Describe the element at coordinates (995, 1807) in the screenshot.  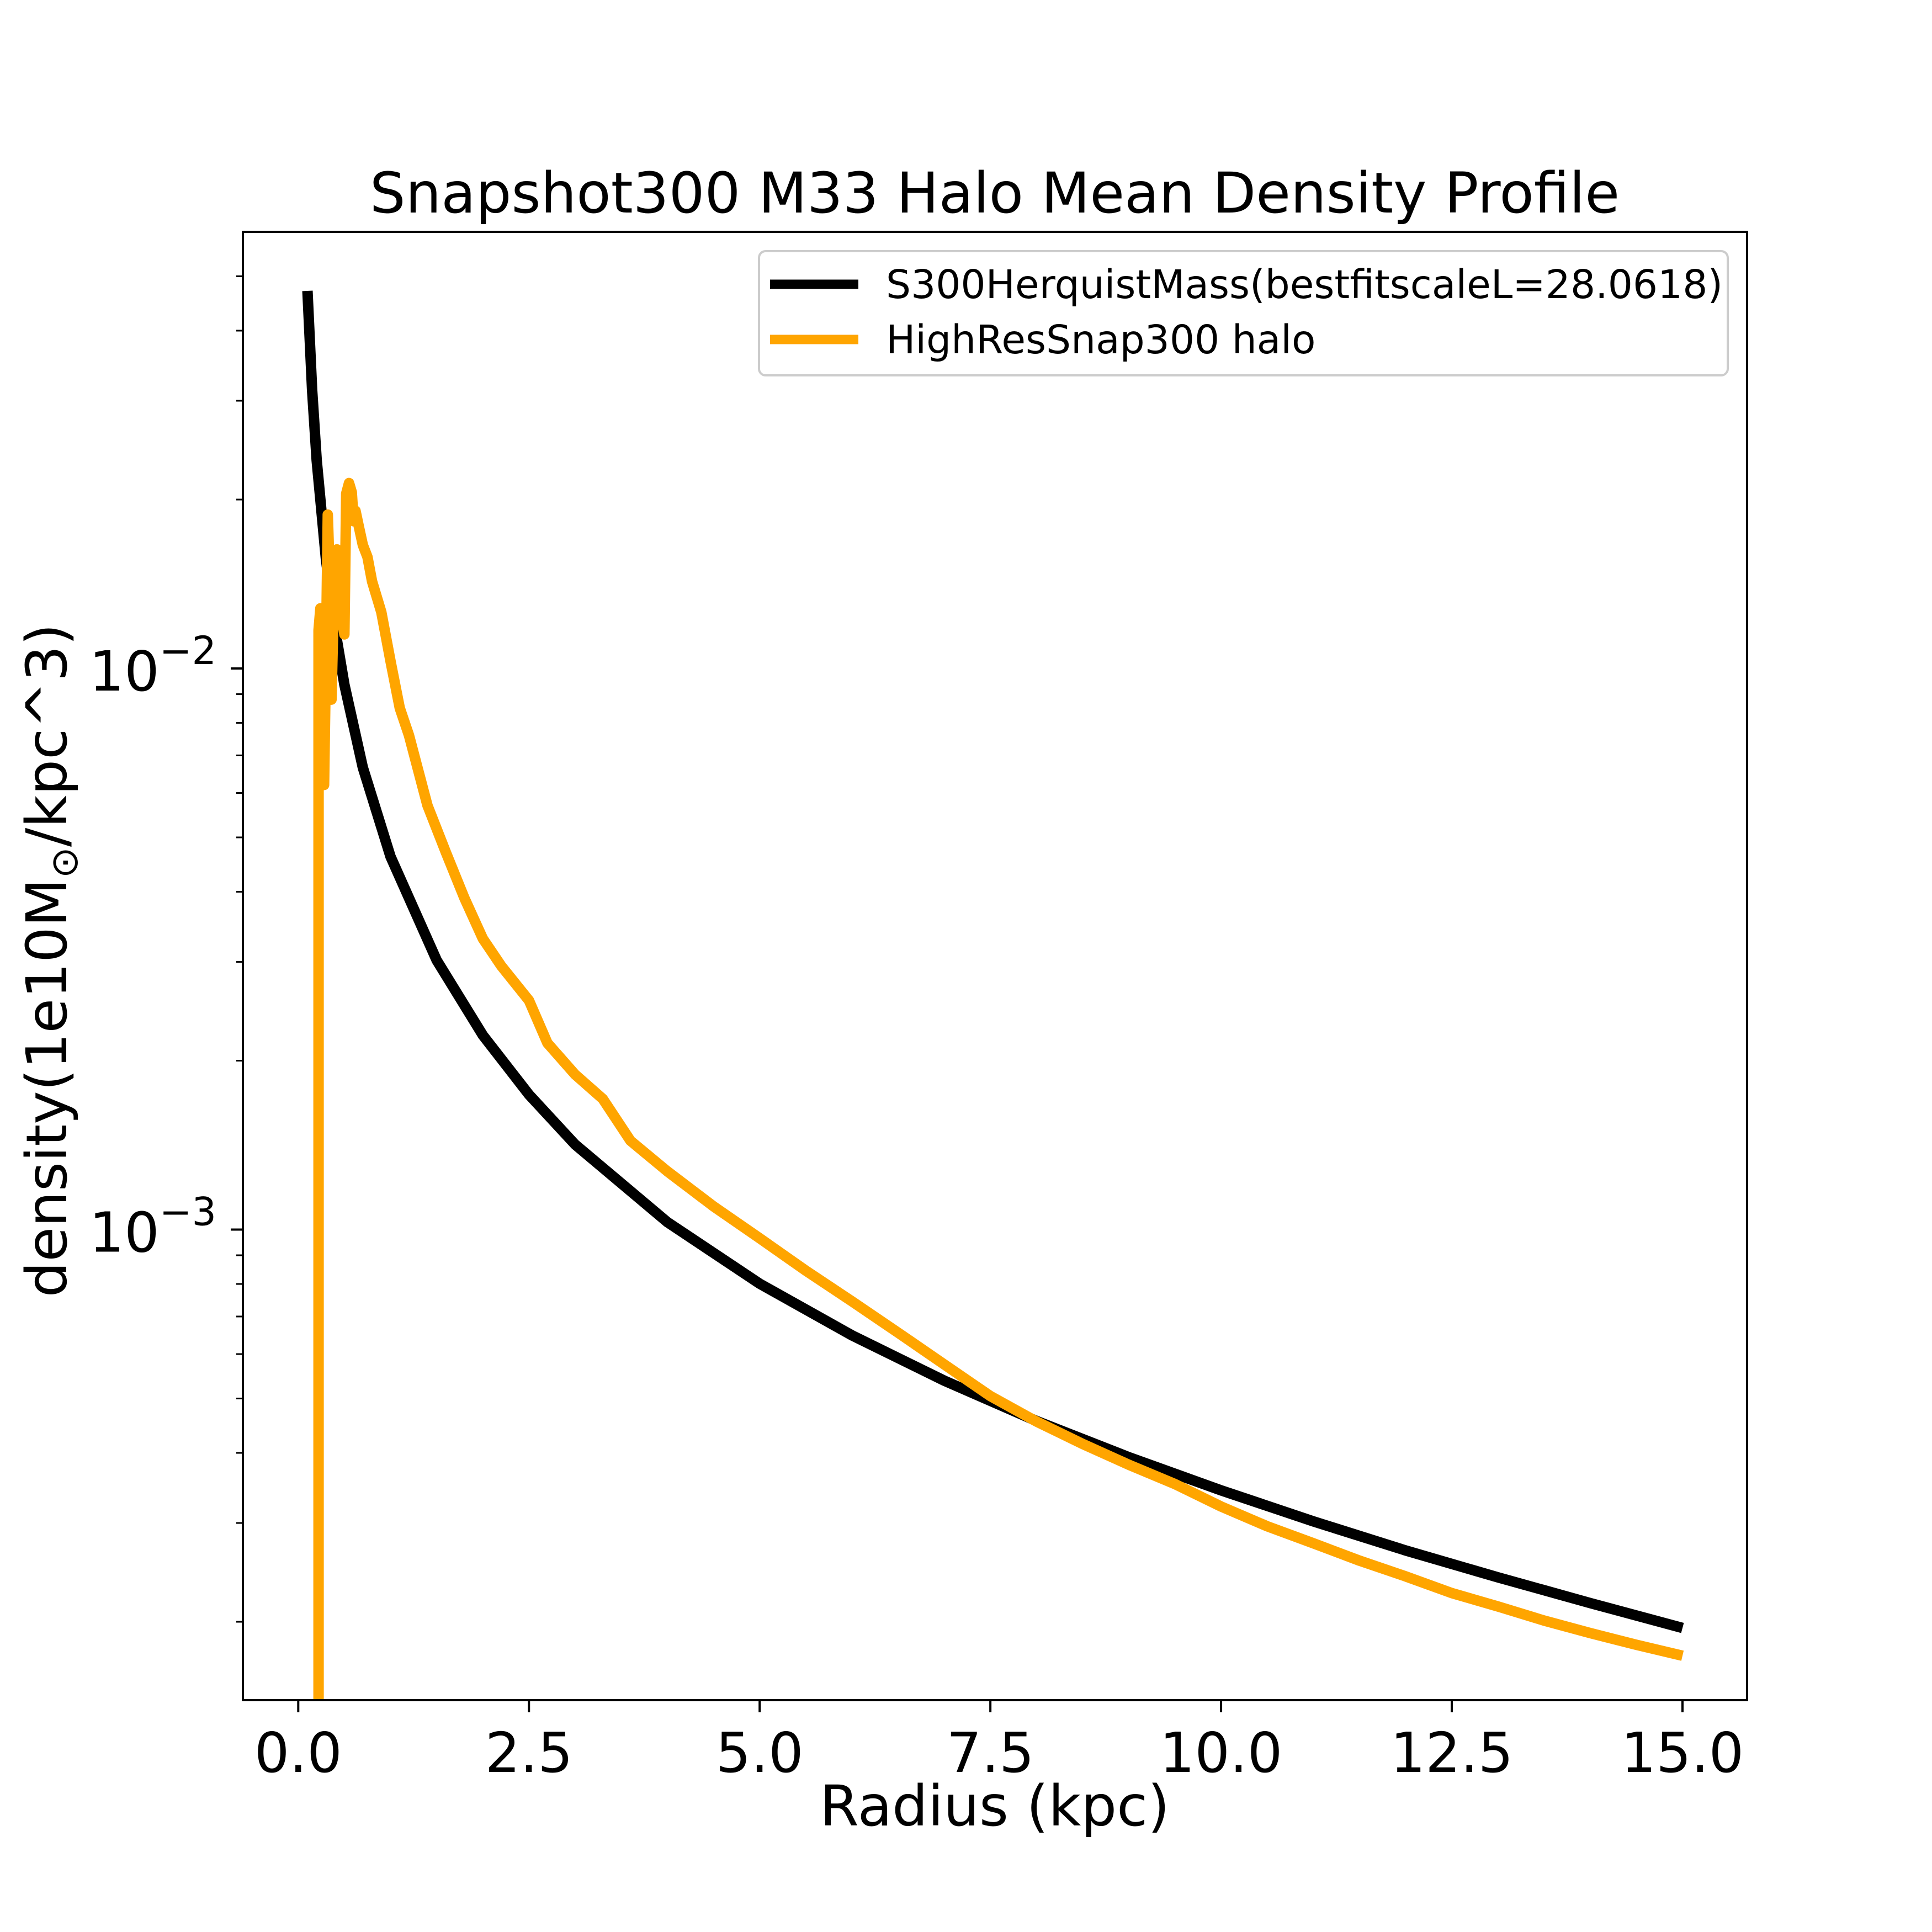
I see `x-axis-label: Radius (kpc)` at that location.